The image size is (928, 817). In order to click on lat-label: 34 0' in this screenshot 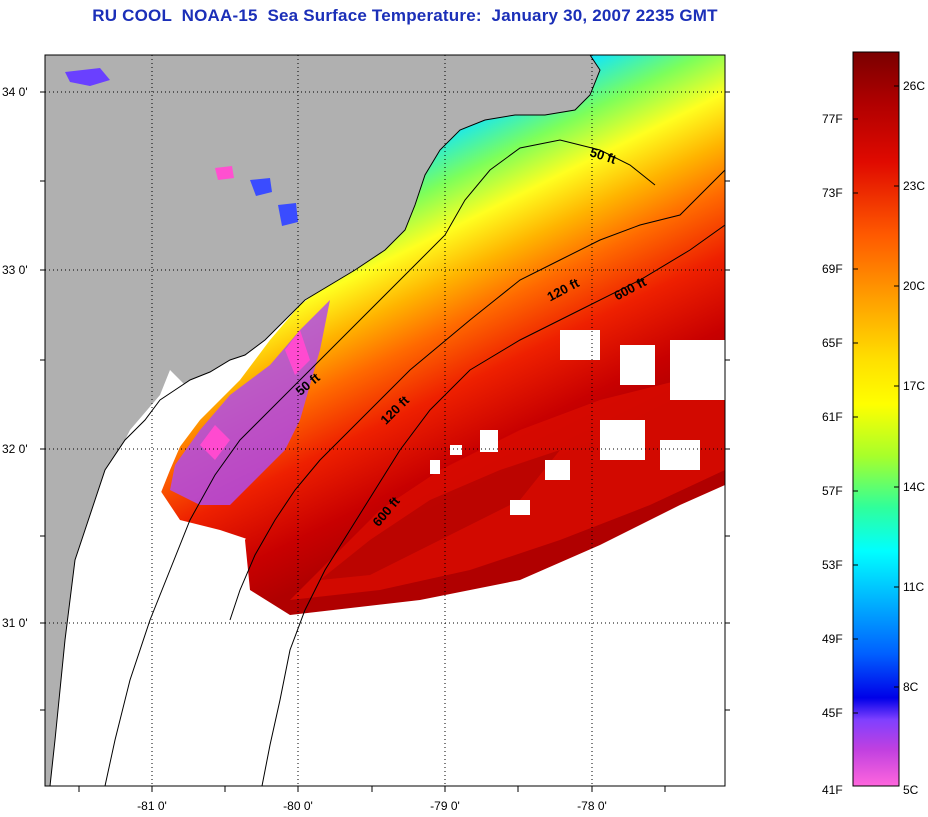, I will do `click(15, 92)`.